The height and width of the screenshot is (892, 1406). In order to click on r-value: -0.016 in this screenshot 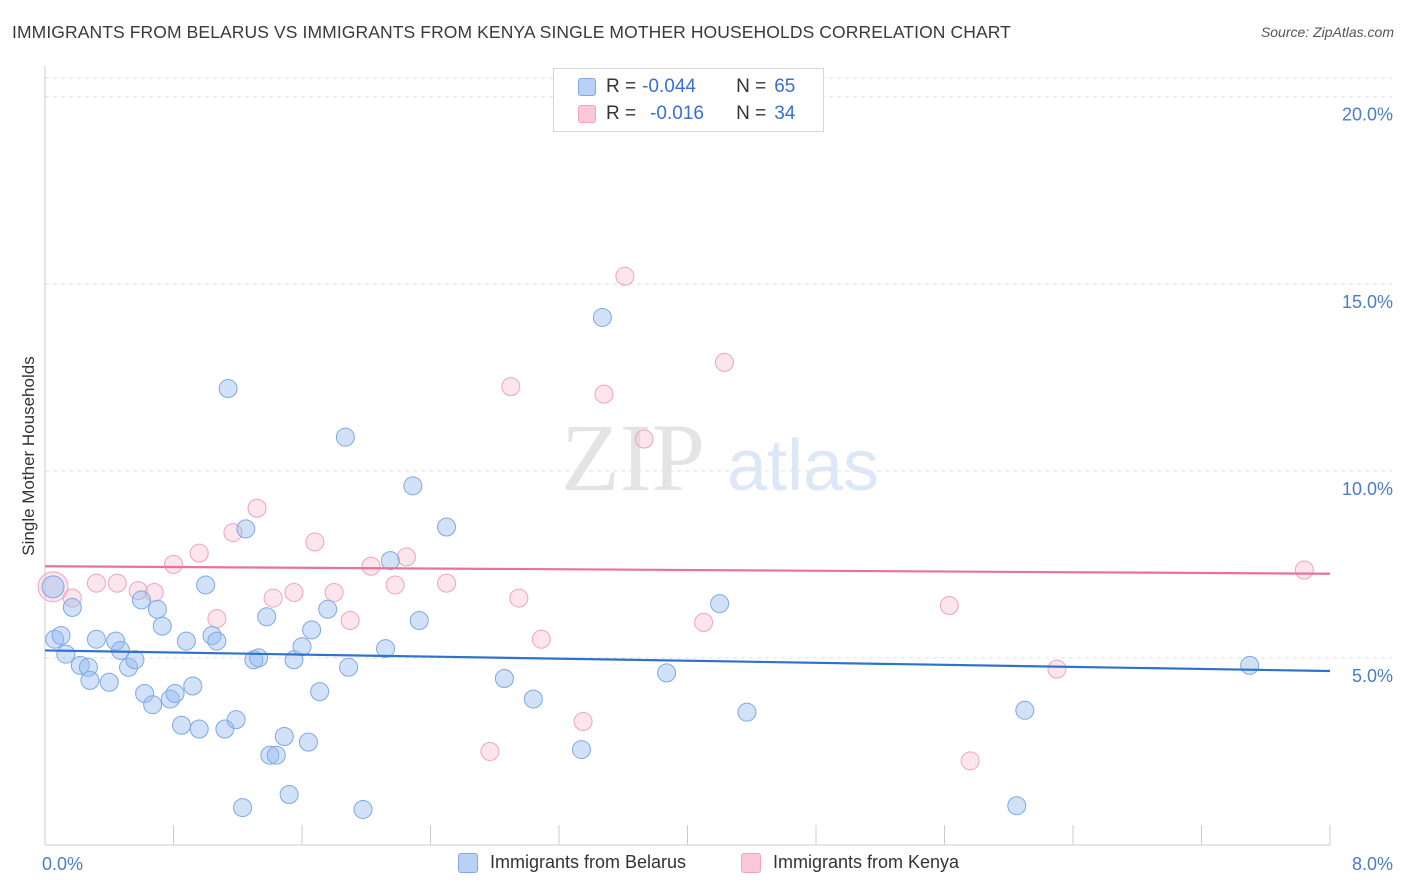, I will do `click(677, 113)`.